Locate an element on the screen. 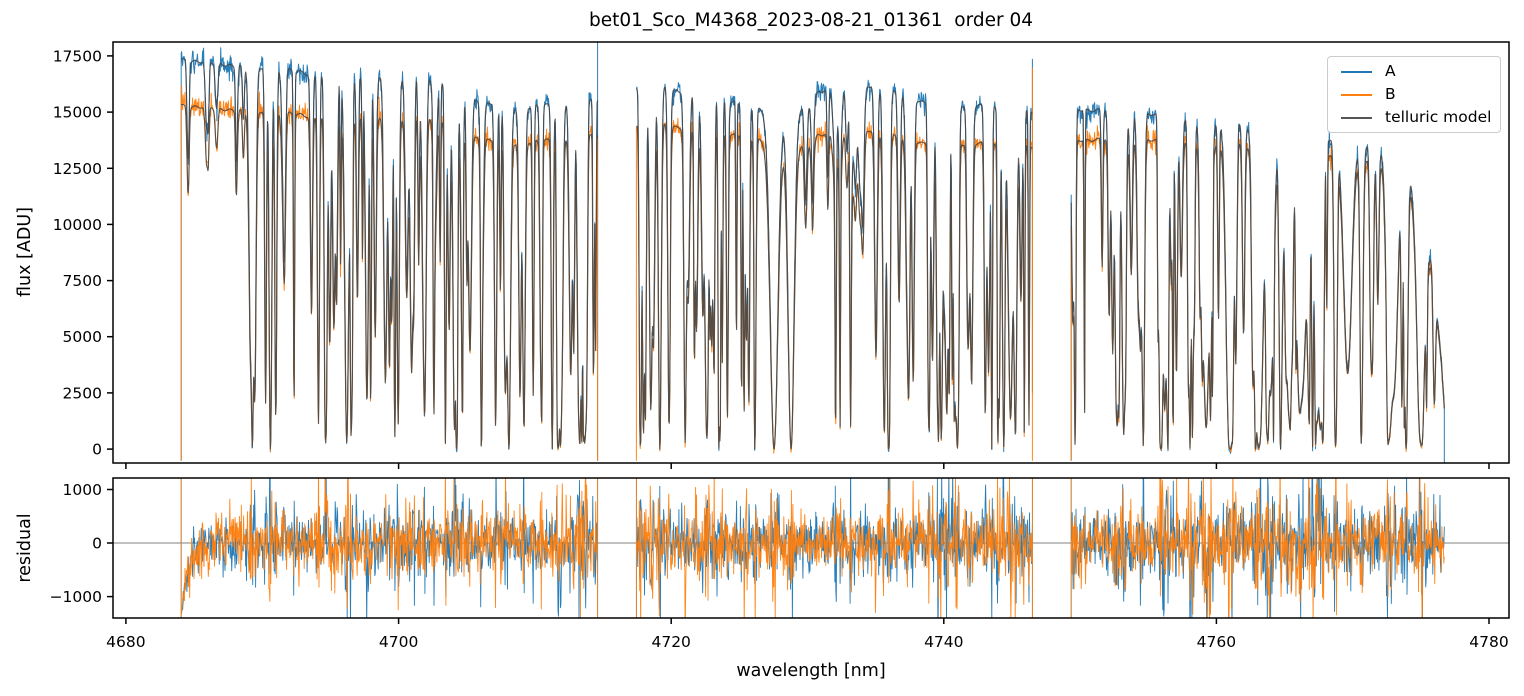  legend: A B telluric model is located at coordinates (1414, 94).